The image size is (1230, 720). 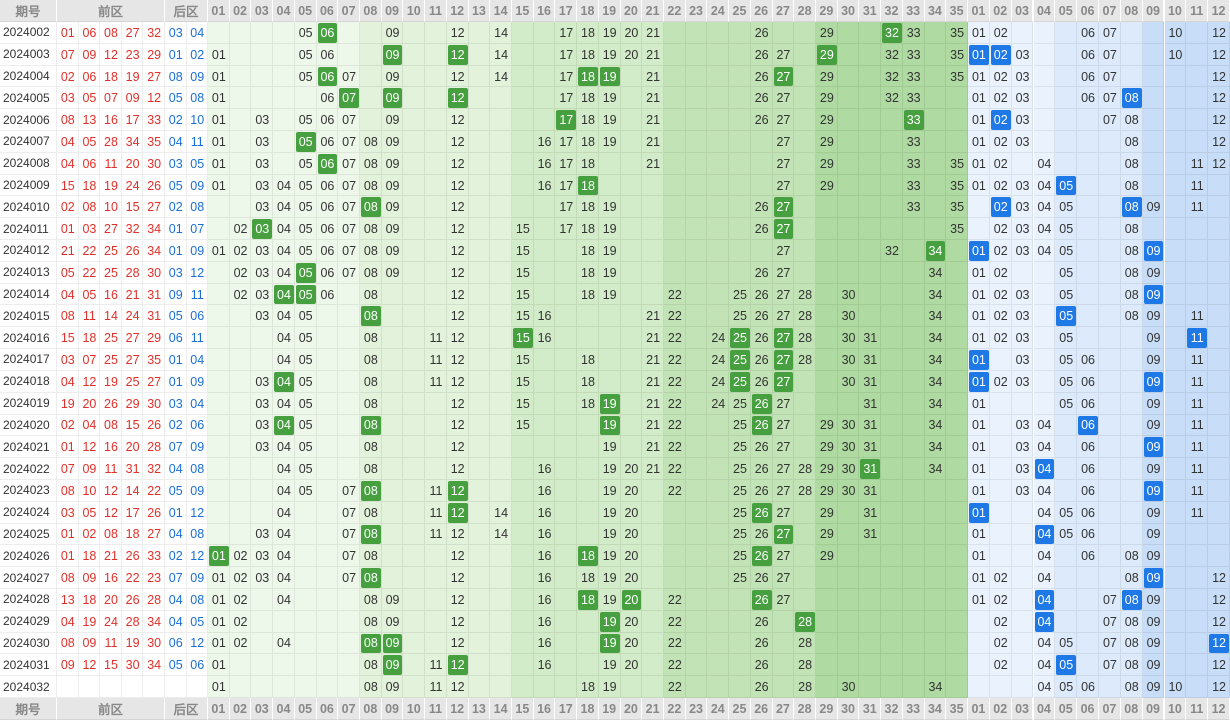 What do you see at coordinates (913, 141) in the screenshot?
I see `zone1-number: 33` at bounding box center [913, 141].